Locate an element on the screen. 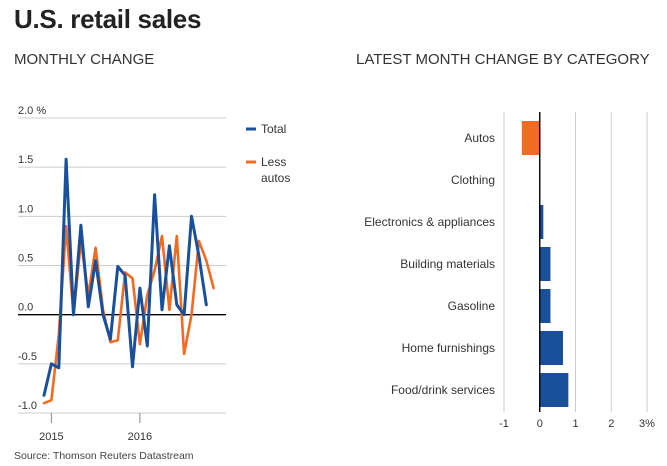 The image size is (667, 466). category-label: Clothing is located at coordinates (473, 180).